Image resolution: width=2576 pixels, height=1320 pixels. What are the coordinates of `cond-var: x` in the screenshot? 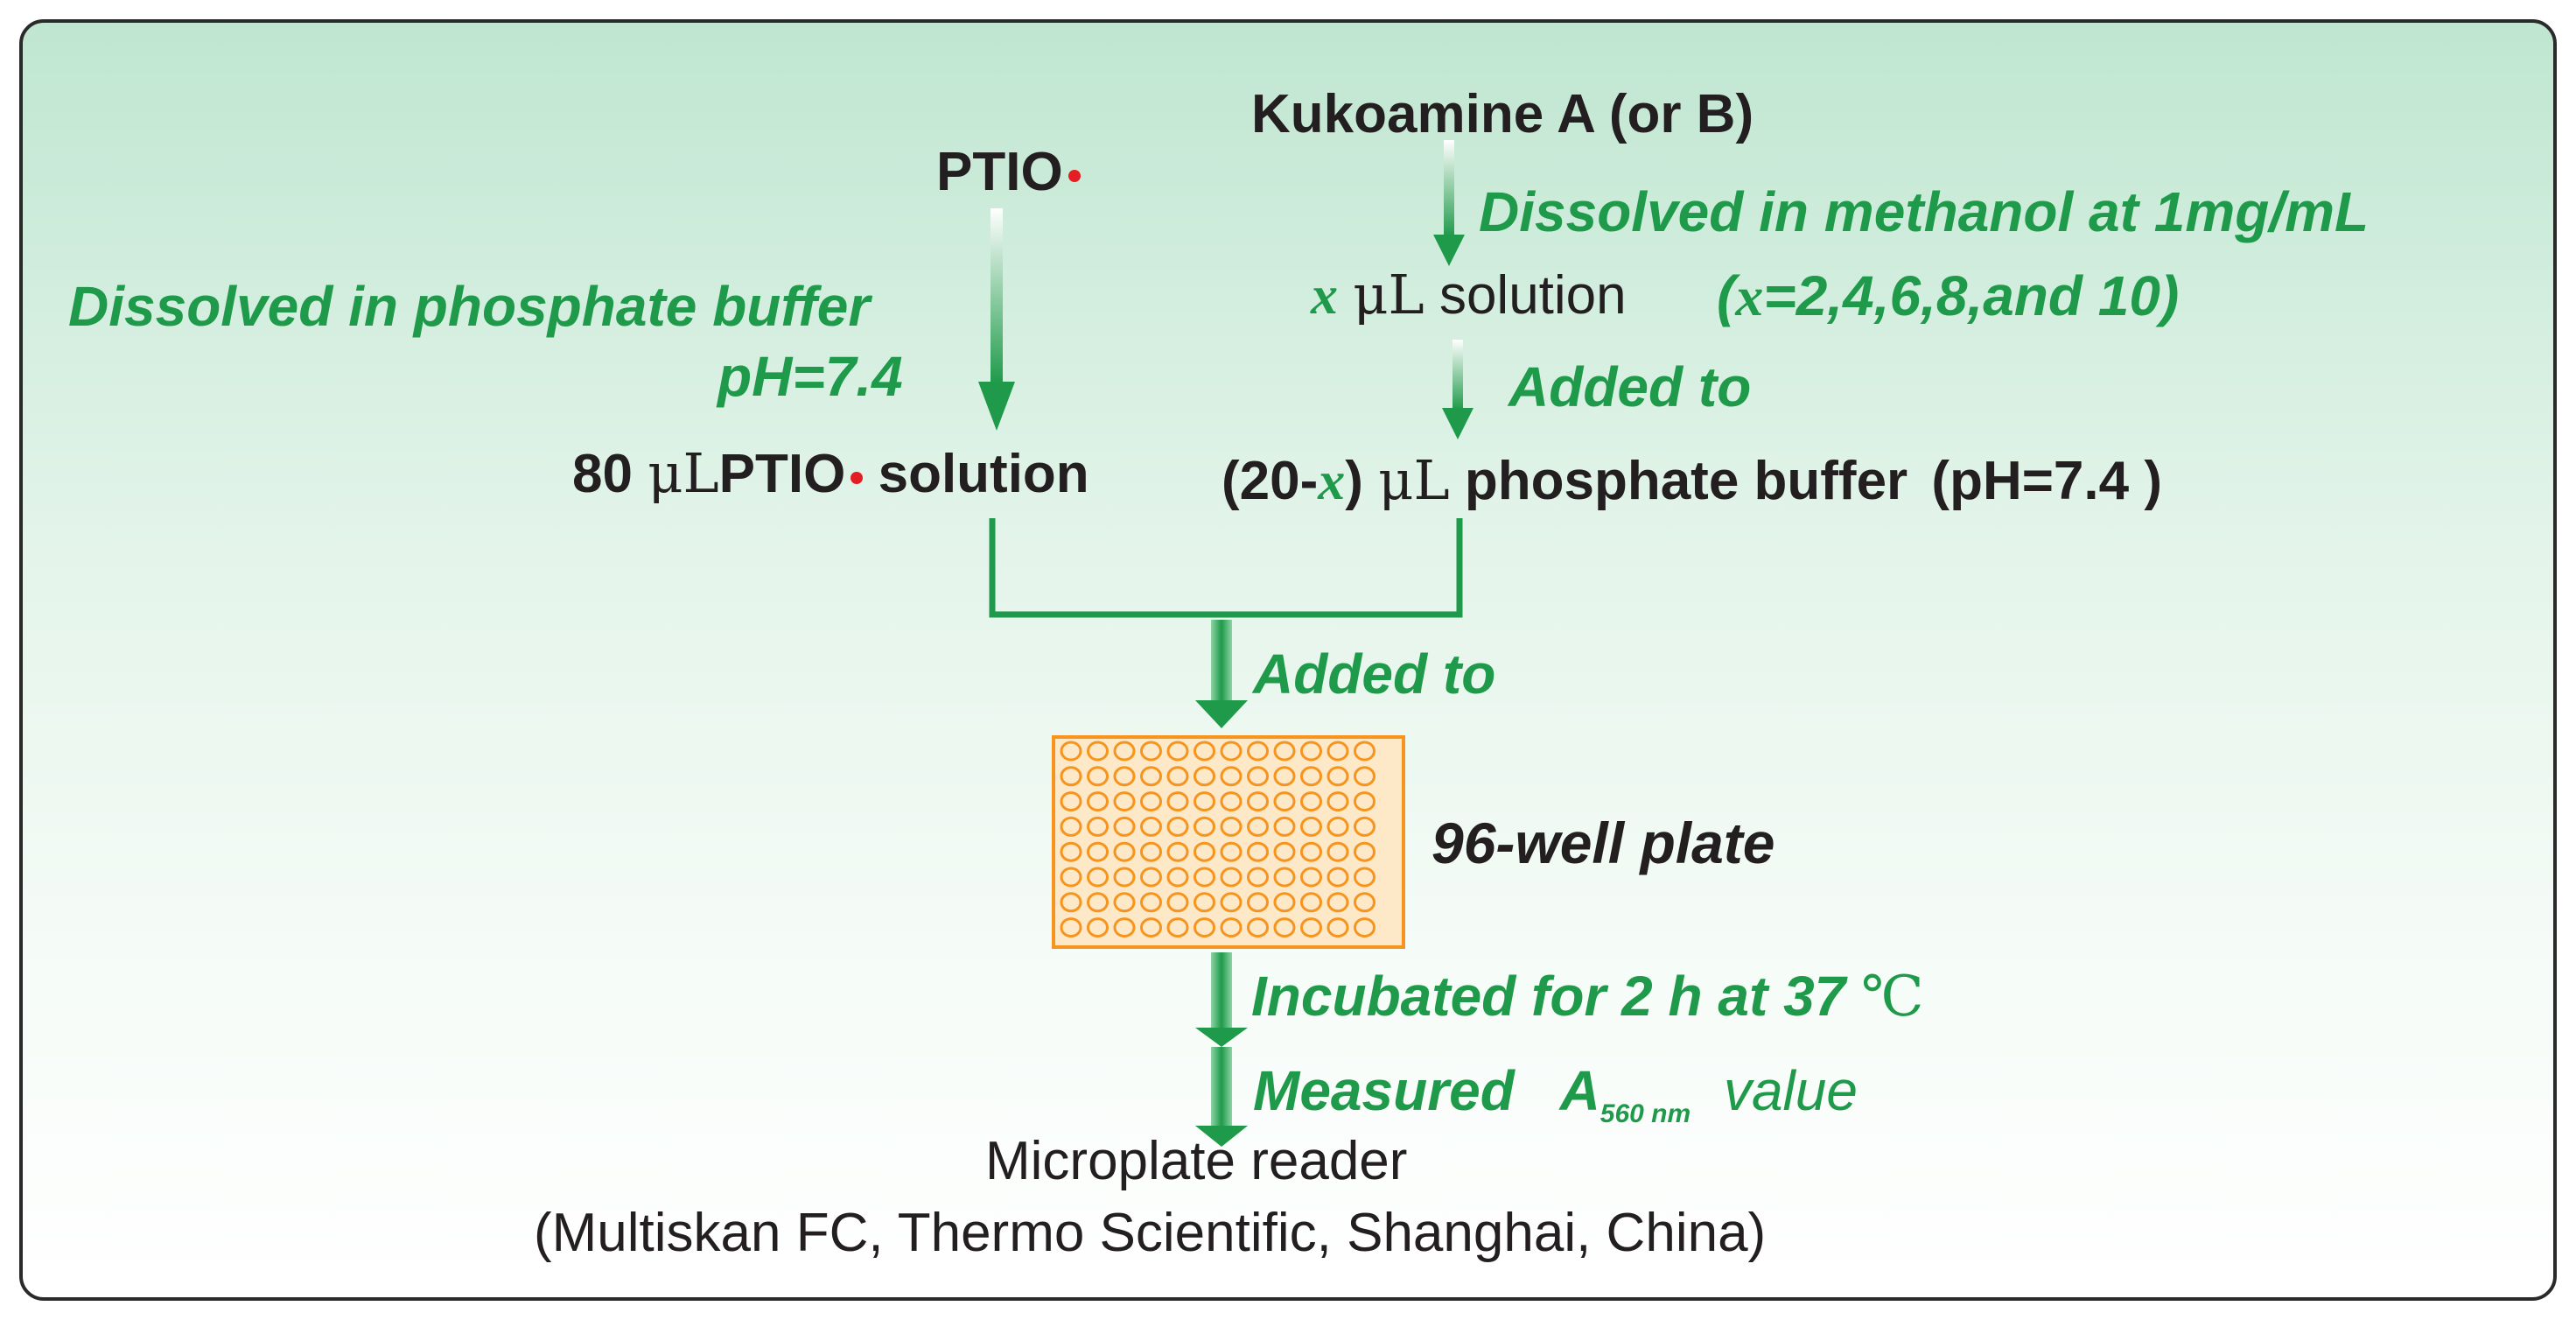 It's located at (1749, 296).